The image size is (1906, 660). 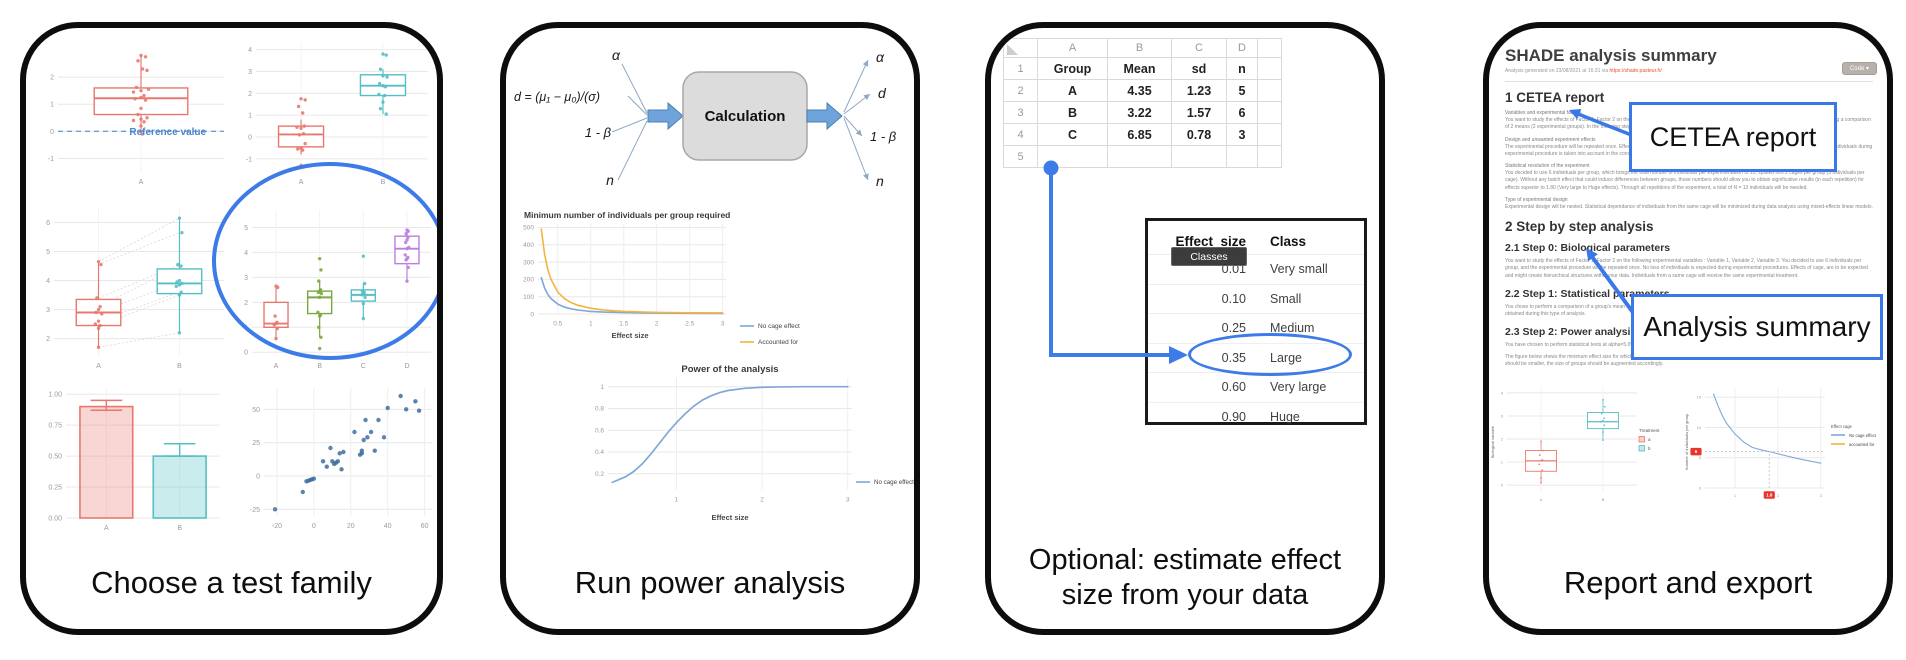 I want to click on sheet-cell: n, so click(x=1242, y=68).